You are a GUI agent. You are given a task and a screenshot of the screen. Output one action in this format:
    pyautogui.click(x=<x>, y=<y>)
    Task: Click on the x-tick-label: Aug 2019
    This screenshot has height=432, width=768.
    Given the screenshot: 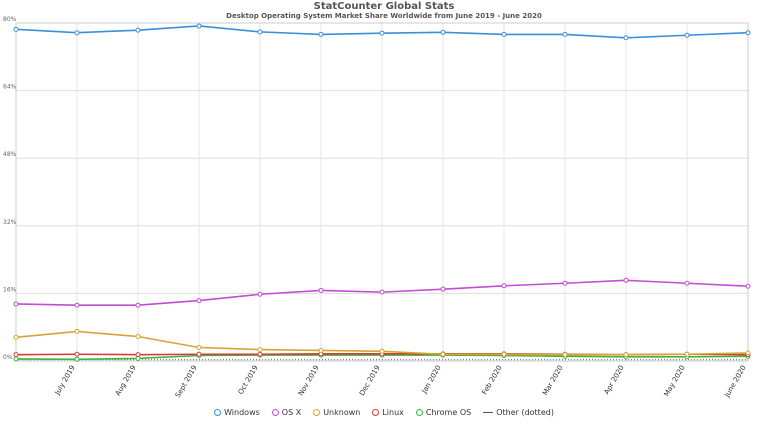 What is the action you would take?
    pyautogui.click(x=126, y=380)
    